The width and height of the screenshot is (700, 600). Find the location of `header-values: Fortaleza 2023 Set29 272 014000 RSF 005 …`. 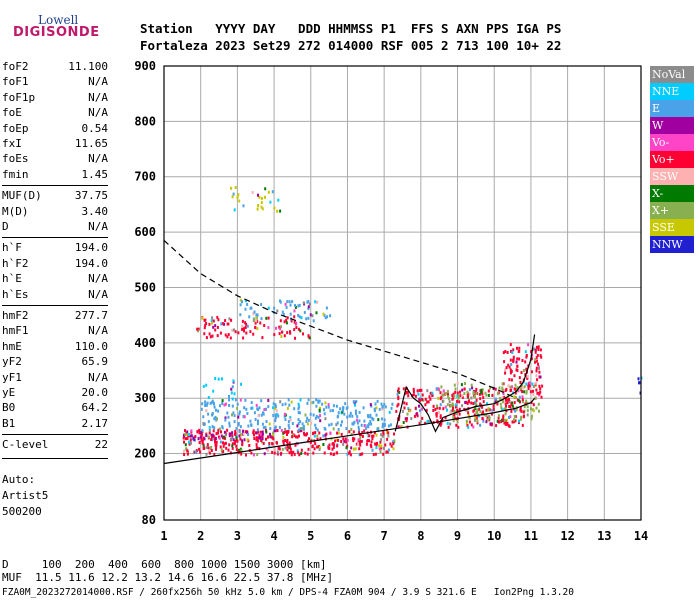

header-values: Fortaleza 2023 Set29 272 014000 RSF 005 … is located at coordinates (351, 45).